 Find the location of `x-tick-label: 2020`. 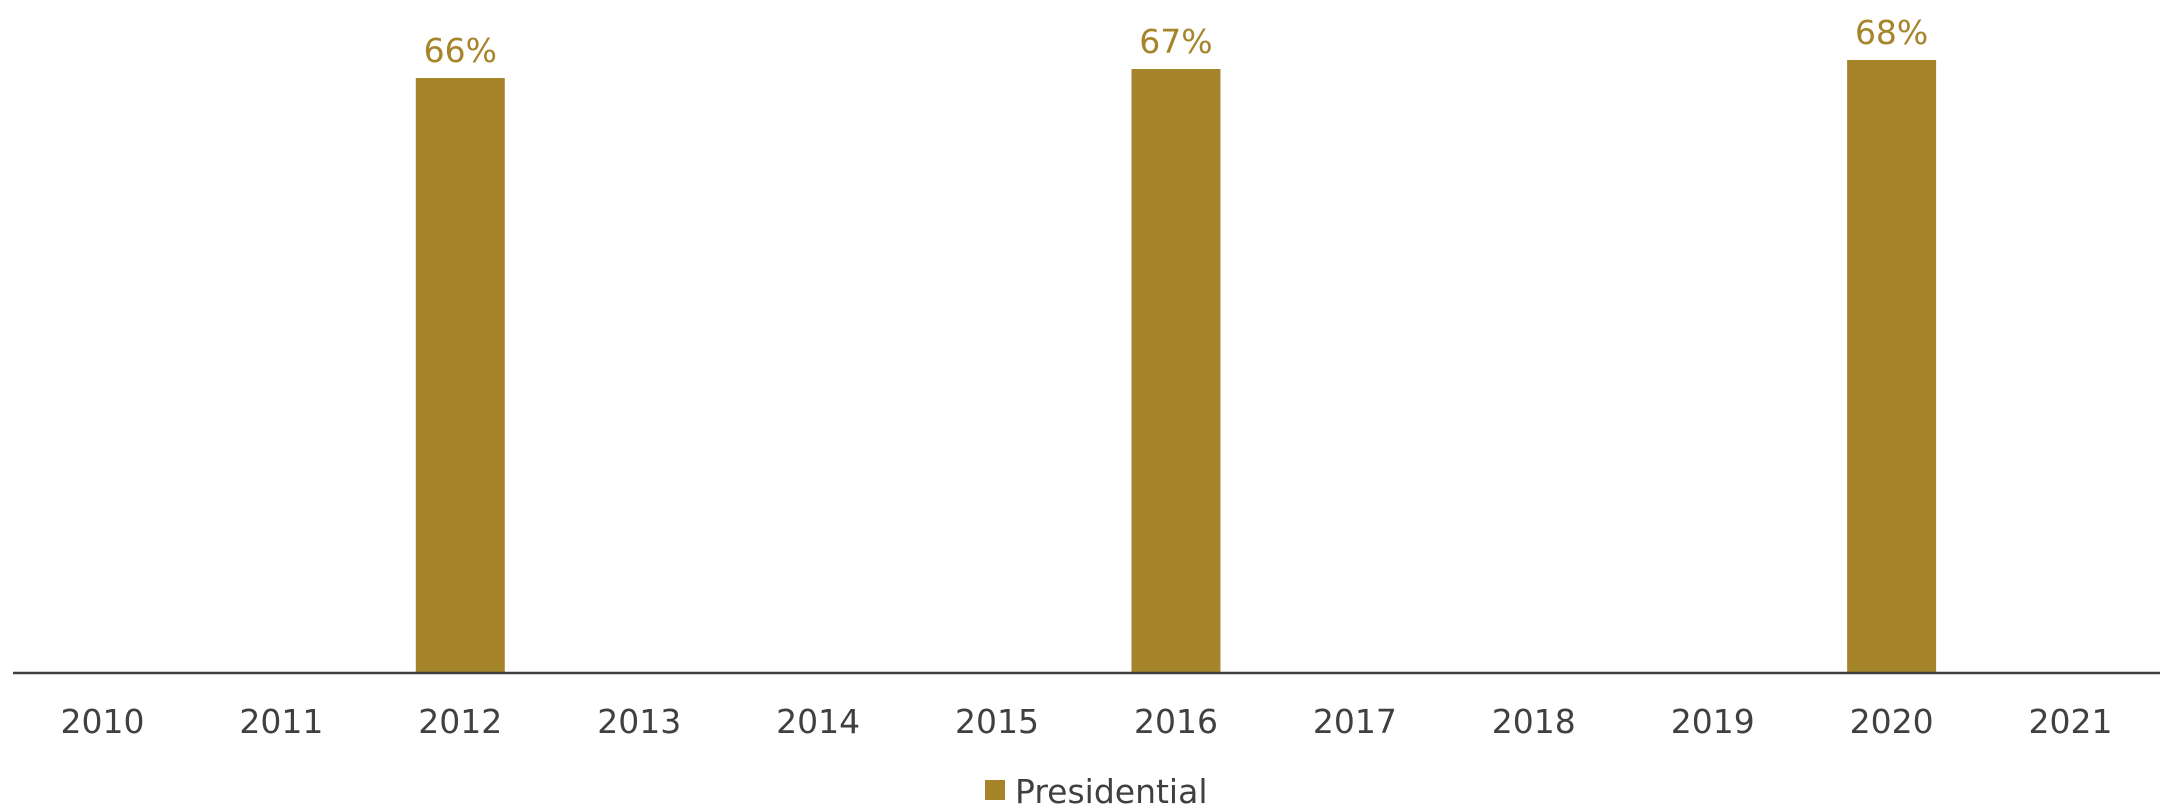

x-tick-label: 2020 is located at coordinates (1892, 721).